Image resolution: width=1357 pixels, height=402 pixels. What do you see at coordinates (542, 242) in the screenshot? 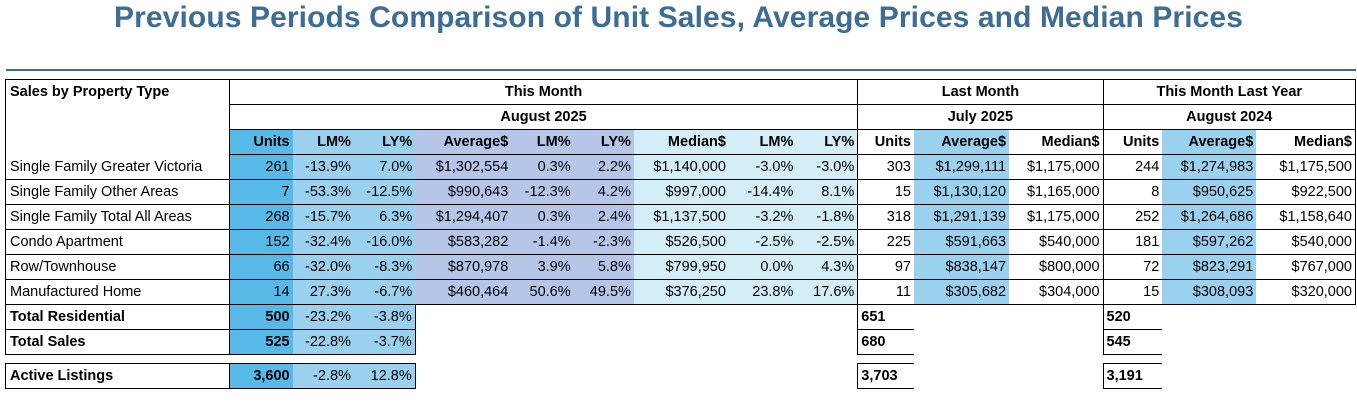
I see `table-cell: -1.4%` at bounding box center [542, 242].